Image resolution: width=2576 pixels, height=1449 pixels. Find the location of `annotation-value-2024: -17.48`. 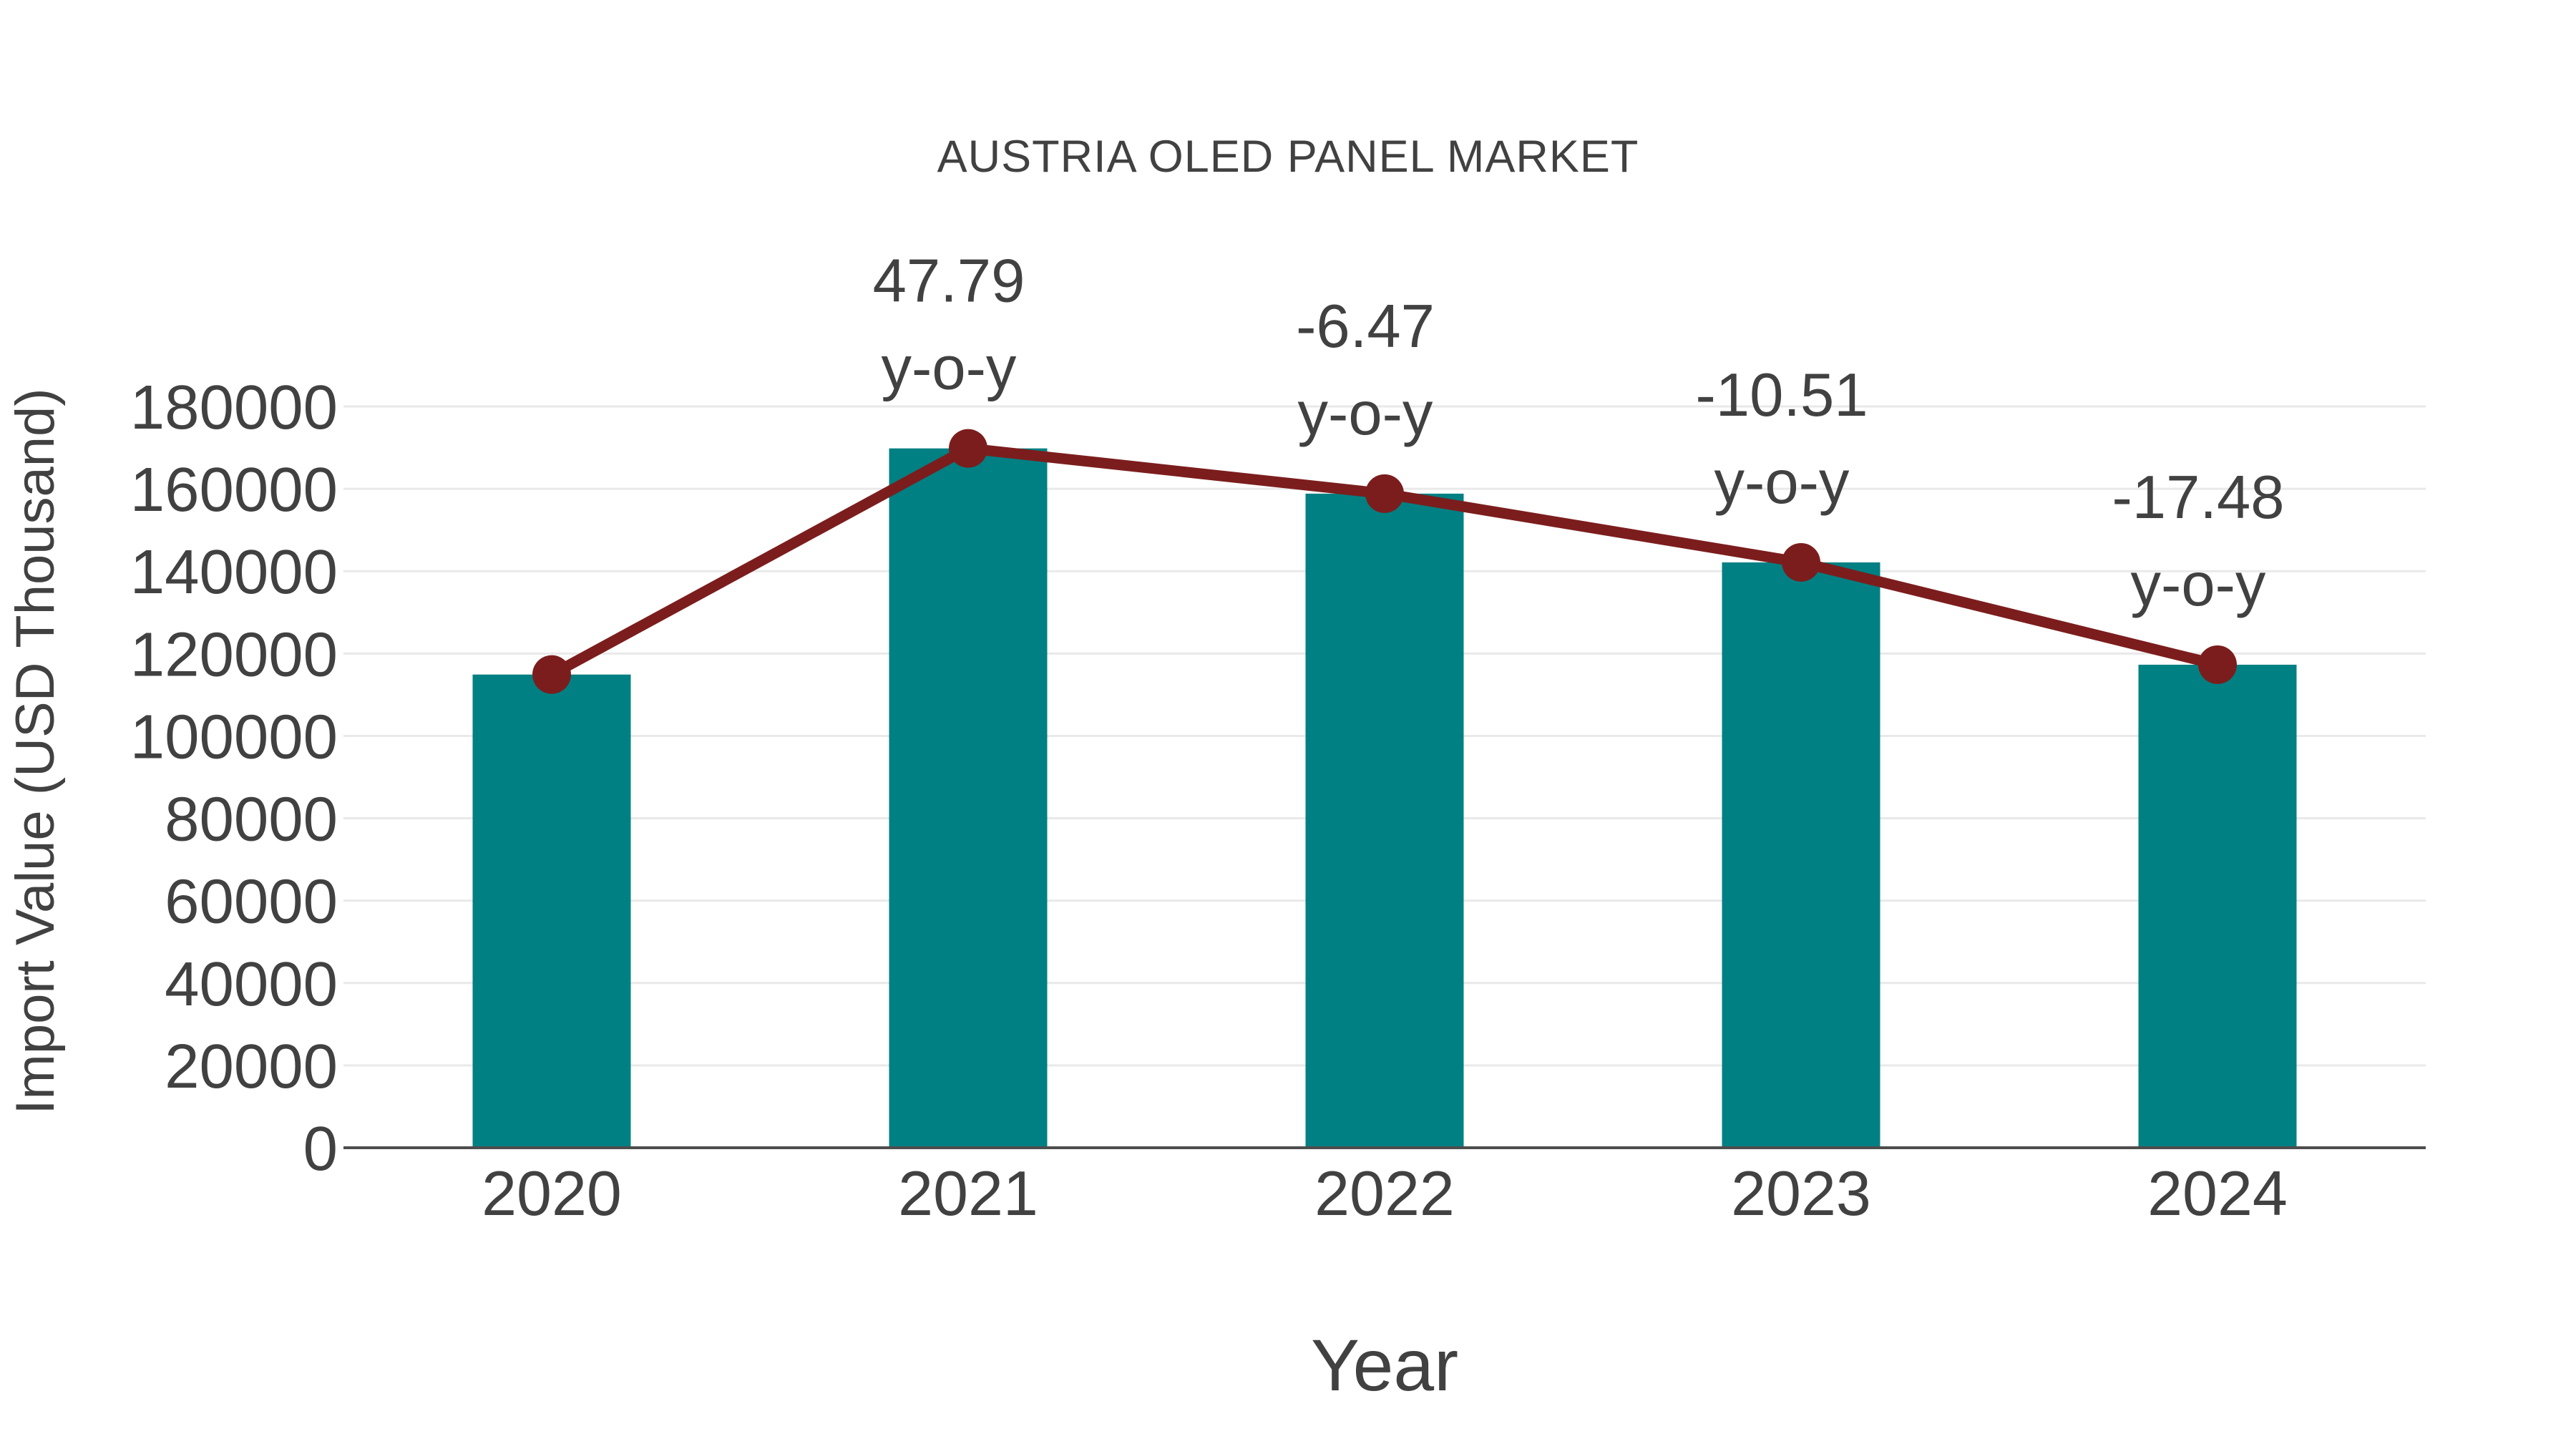

annotation-value-2024: -17.48 is located at coordinates (2198, 498).